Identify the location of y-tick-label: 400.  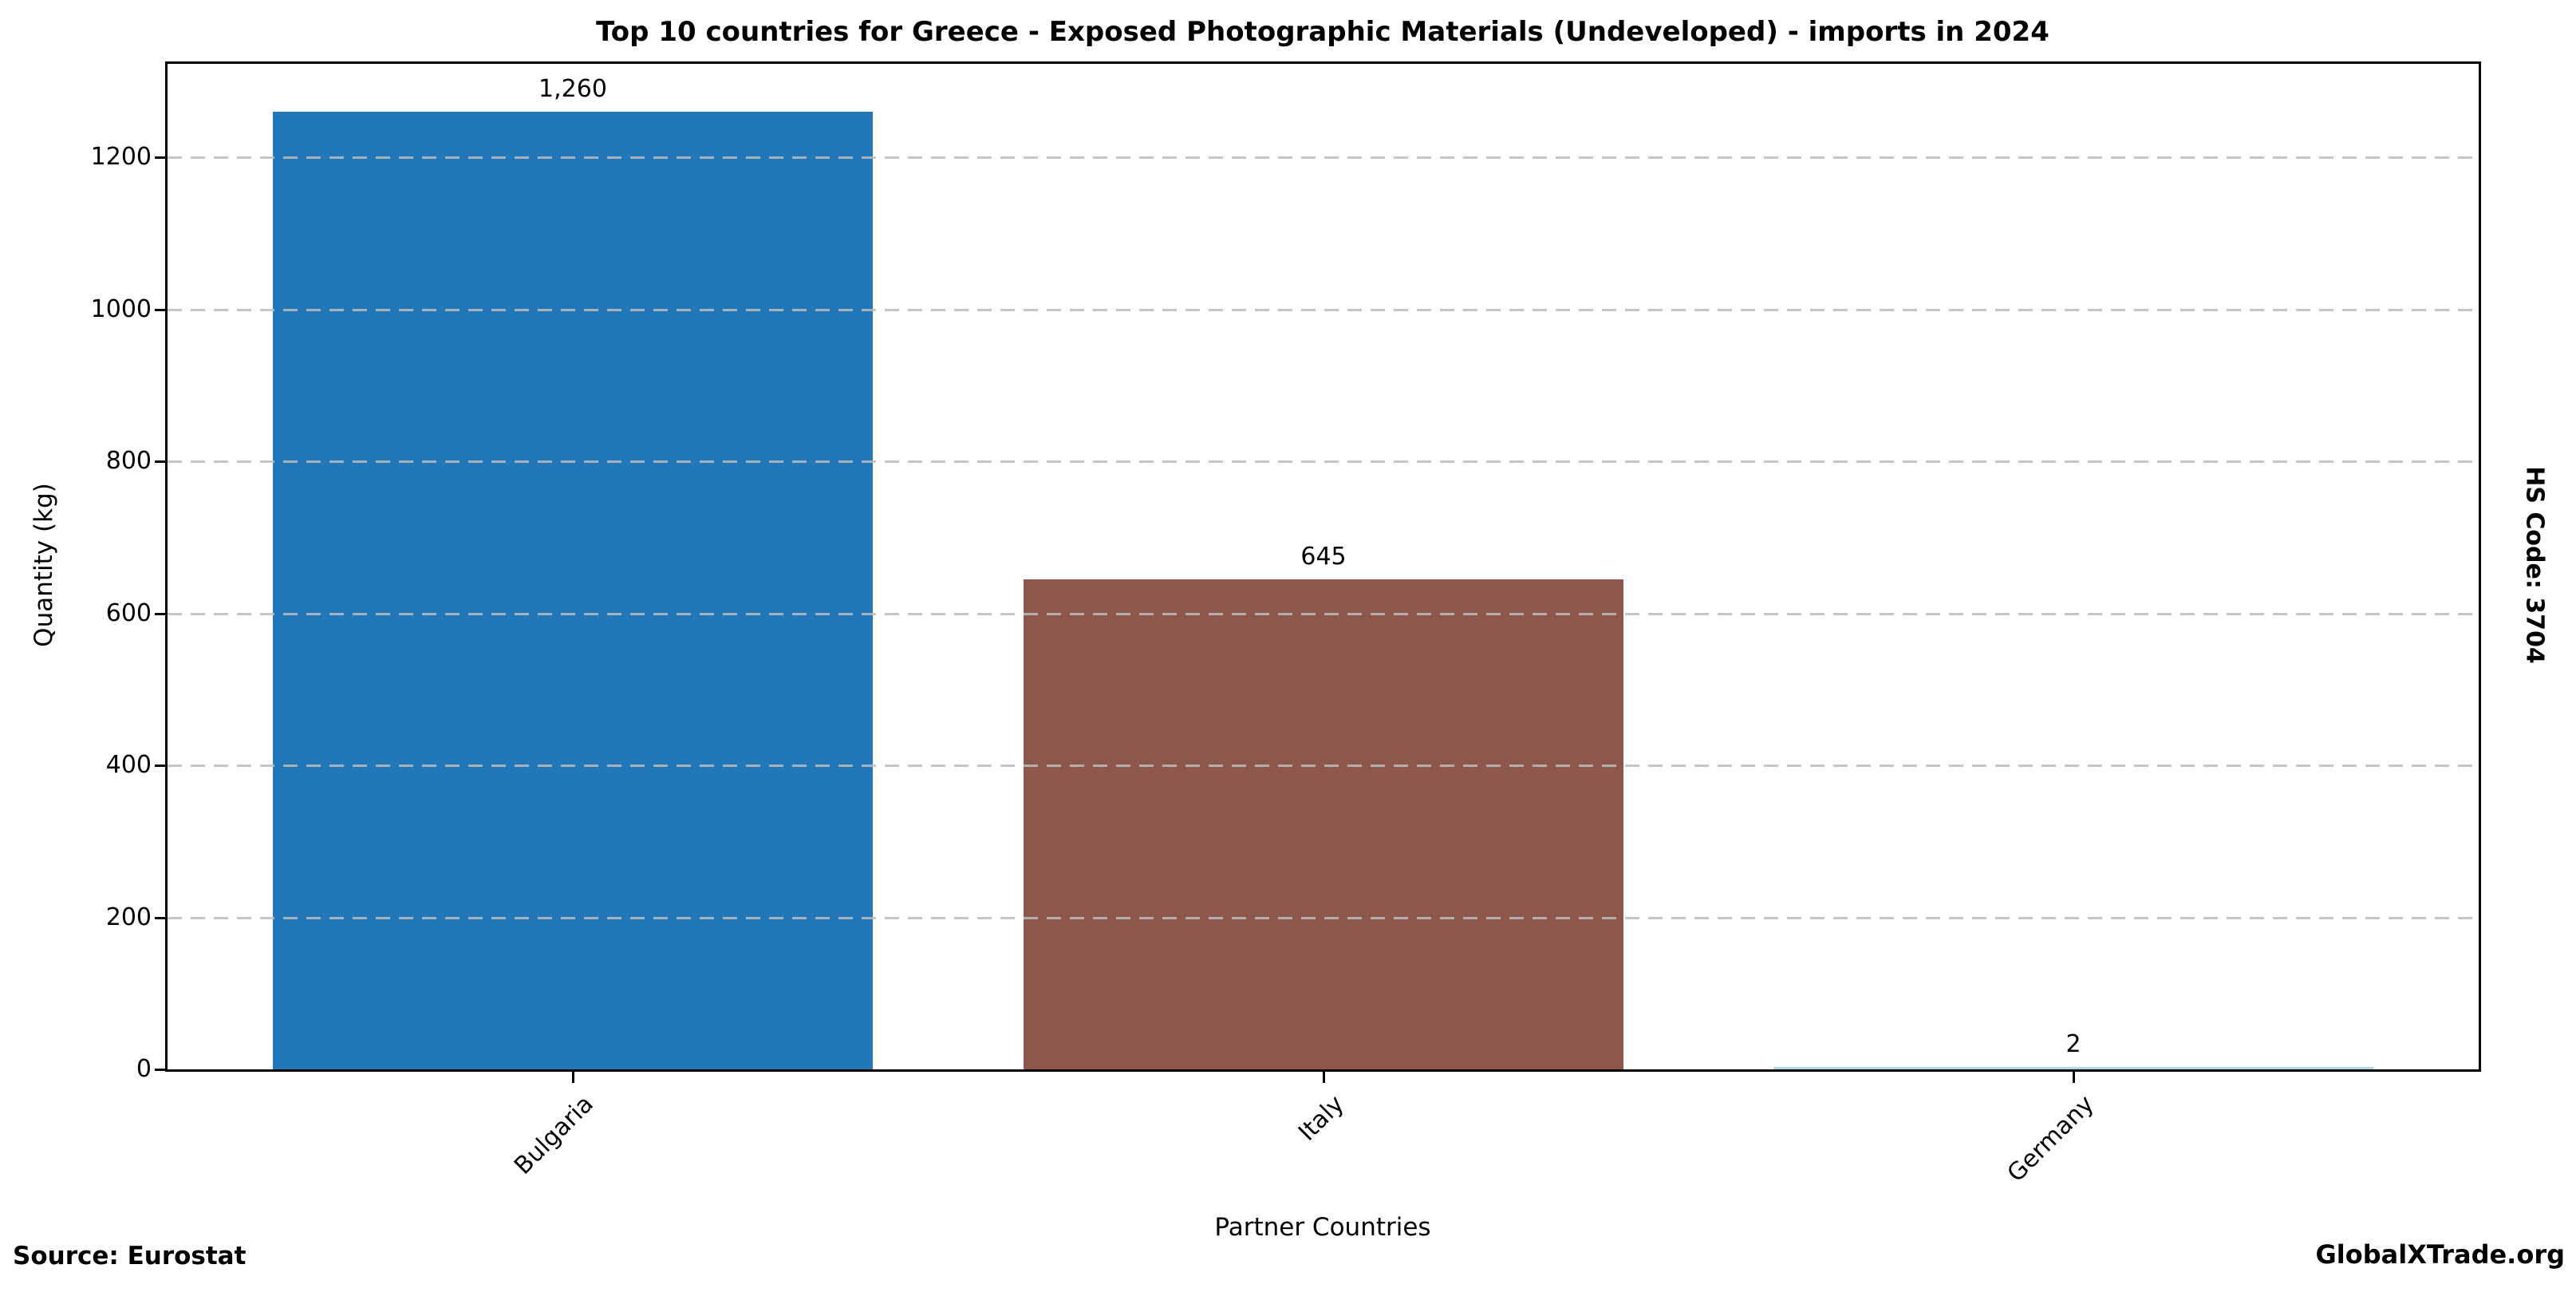
(128, 765).